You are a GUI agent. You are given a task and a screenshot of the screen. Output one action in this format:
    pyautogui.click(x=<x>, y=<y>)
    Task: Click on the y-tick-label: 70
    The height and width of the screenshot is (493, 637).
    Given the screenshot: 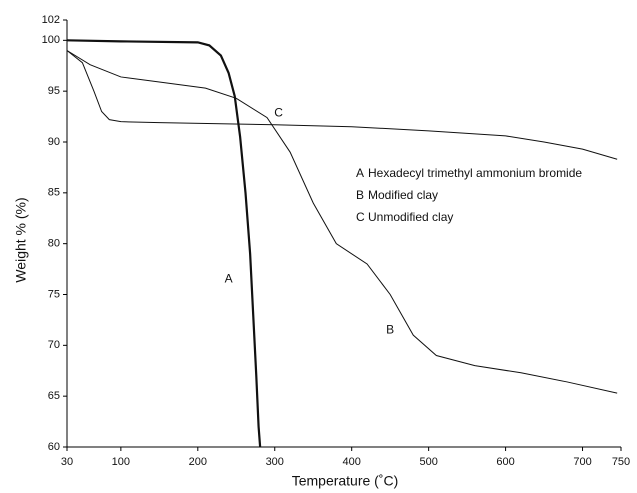 What is the action you would take?
    pyautogui.click(x=54, y=345)
    